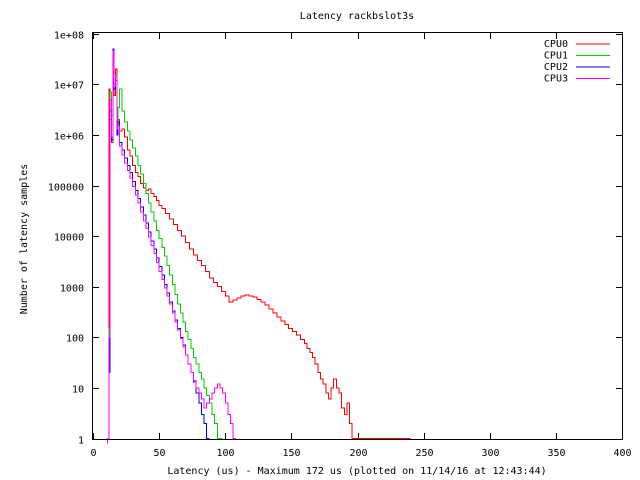 This screenshot has width=640, height=480. What do you see at coordinates (81, 441) in the screenshot?
I see `y-tick-label: 1` at bounding box center [81, 441].